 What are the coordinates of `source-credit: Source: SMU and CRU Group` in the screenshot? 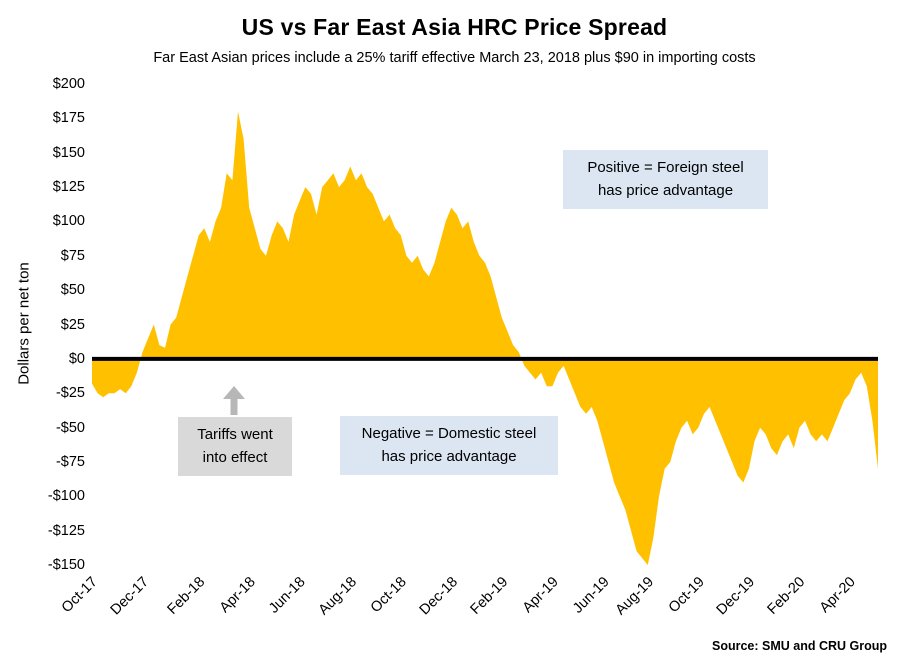 It's located at (799, 646).